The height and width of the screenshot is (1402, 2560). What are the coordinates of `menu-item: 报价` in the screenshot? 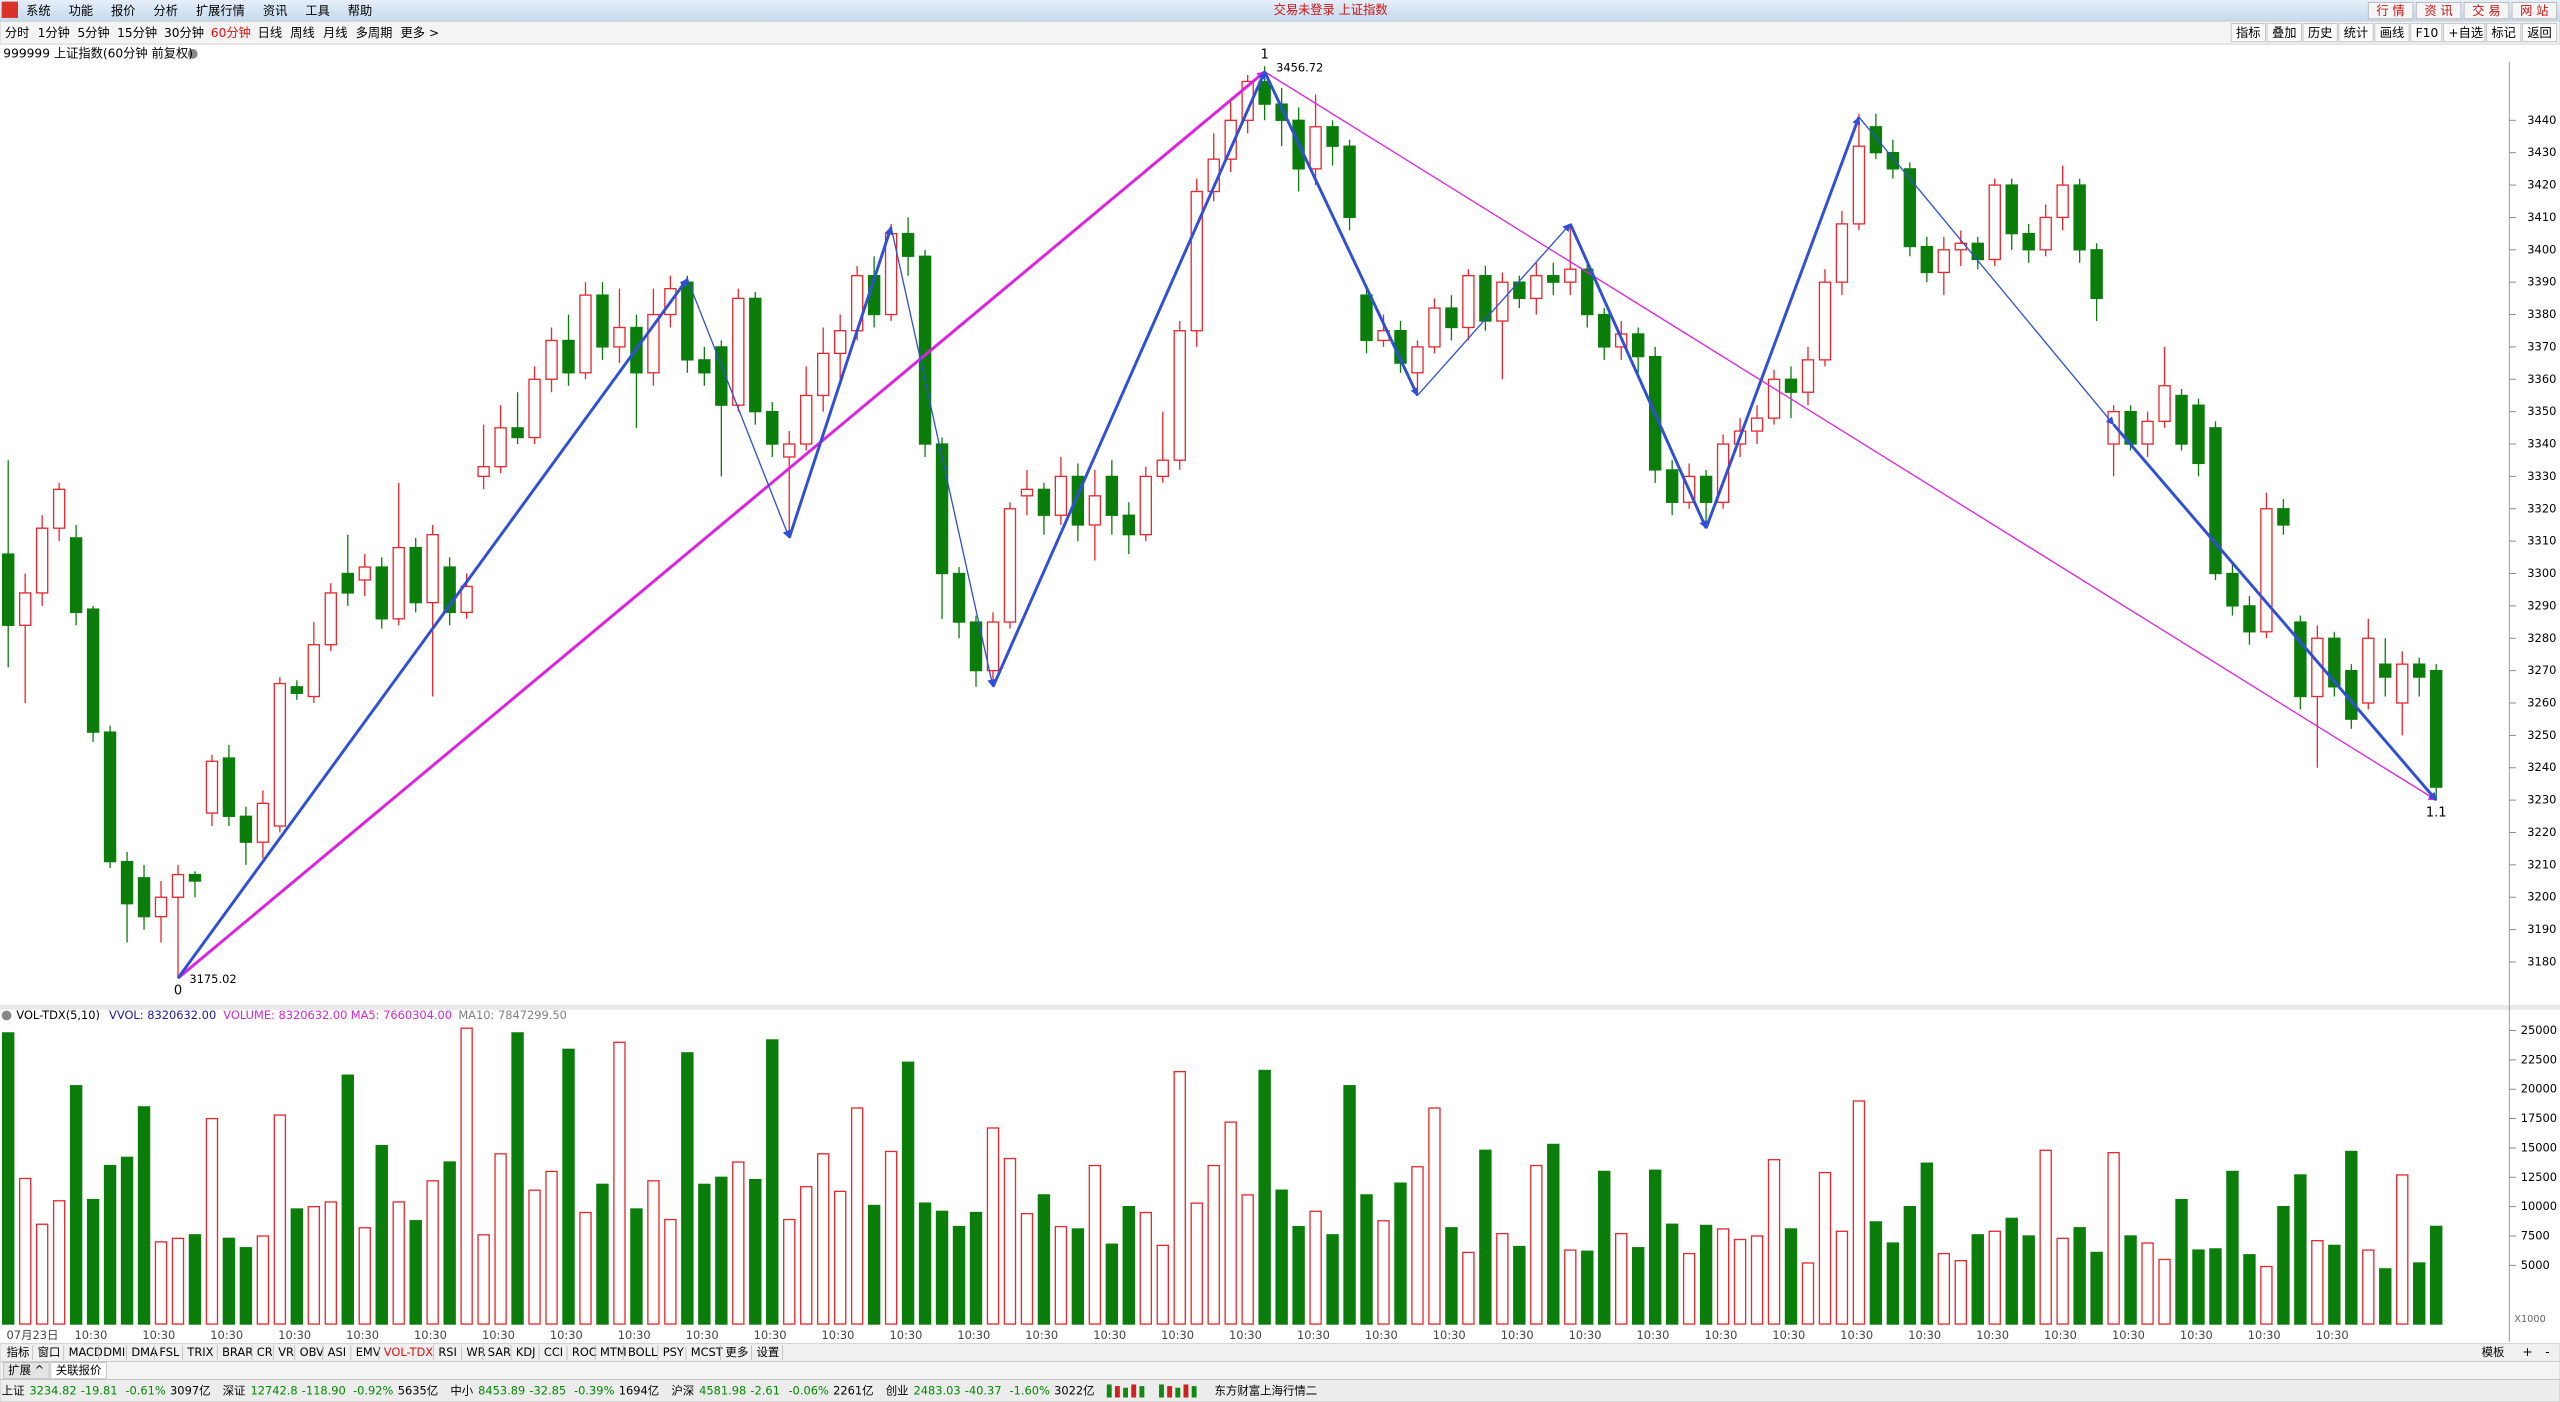 It's located at (123, 10).